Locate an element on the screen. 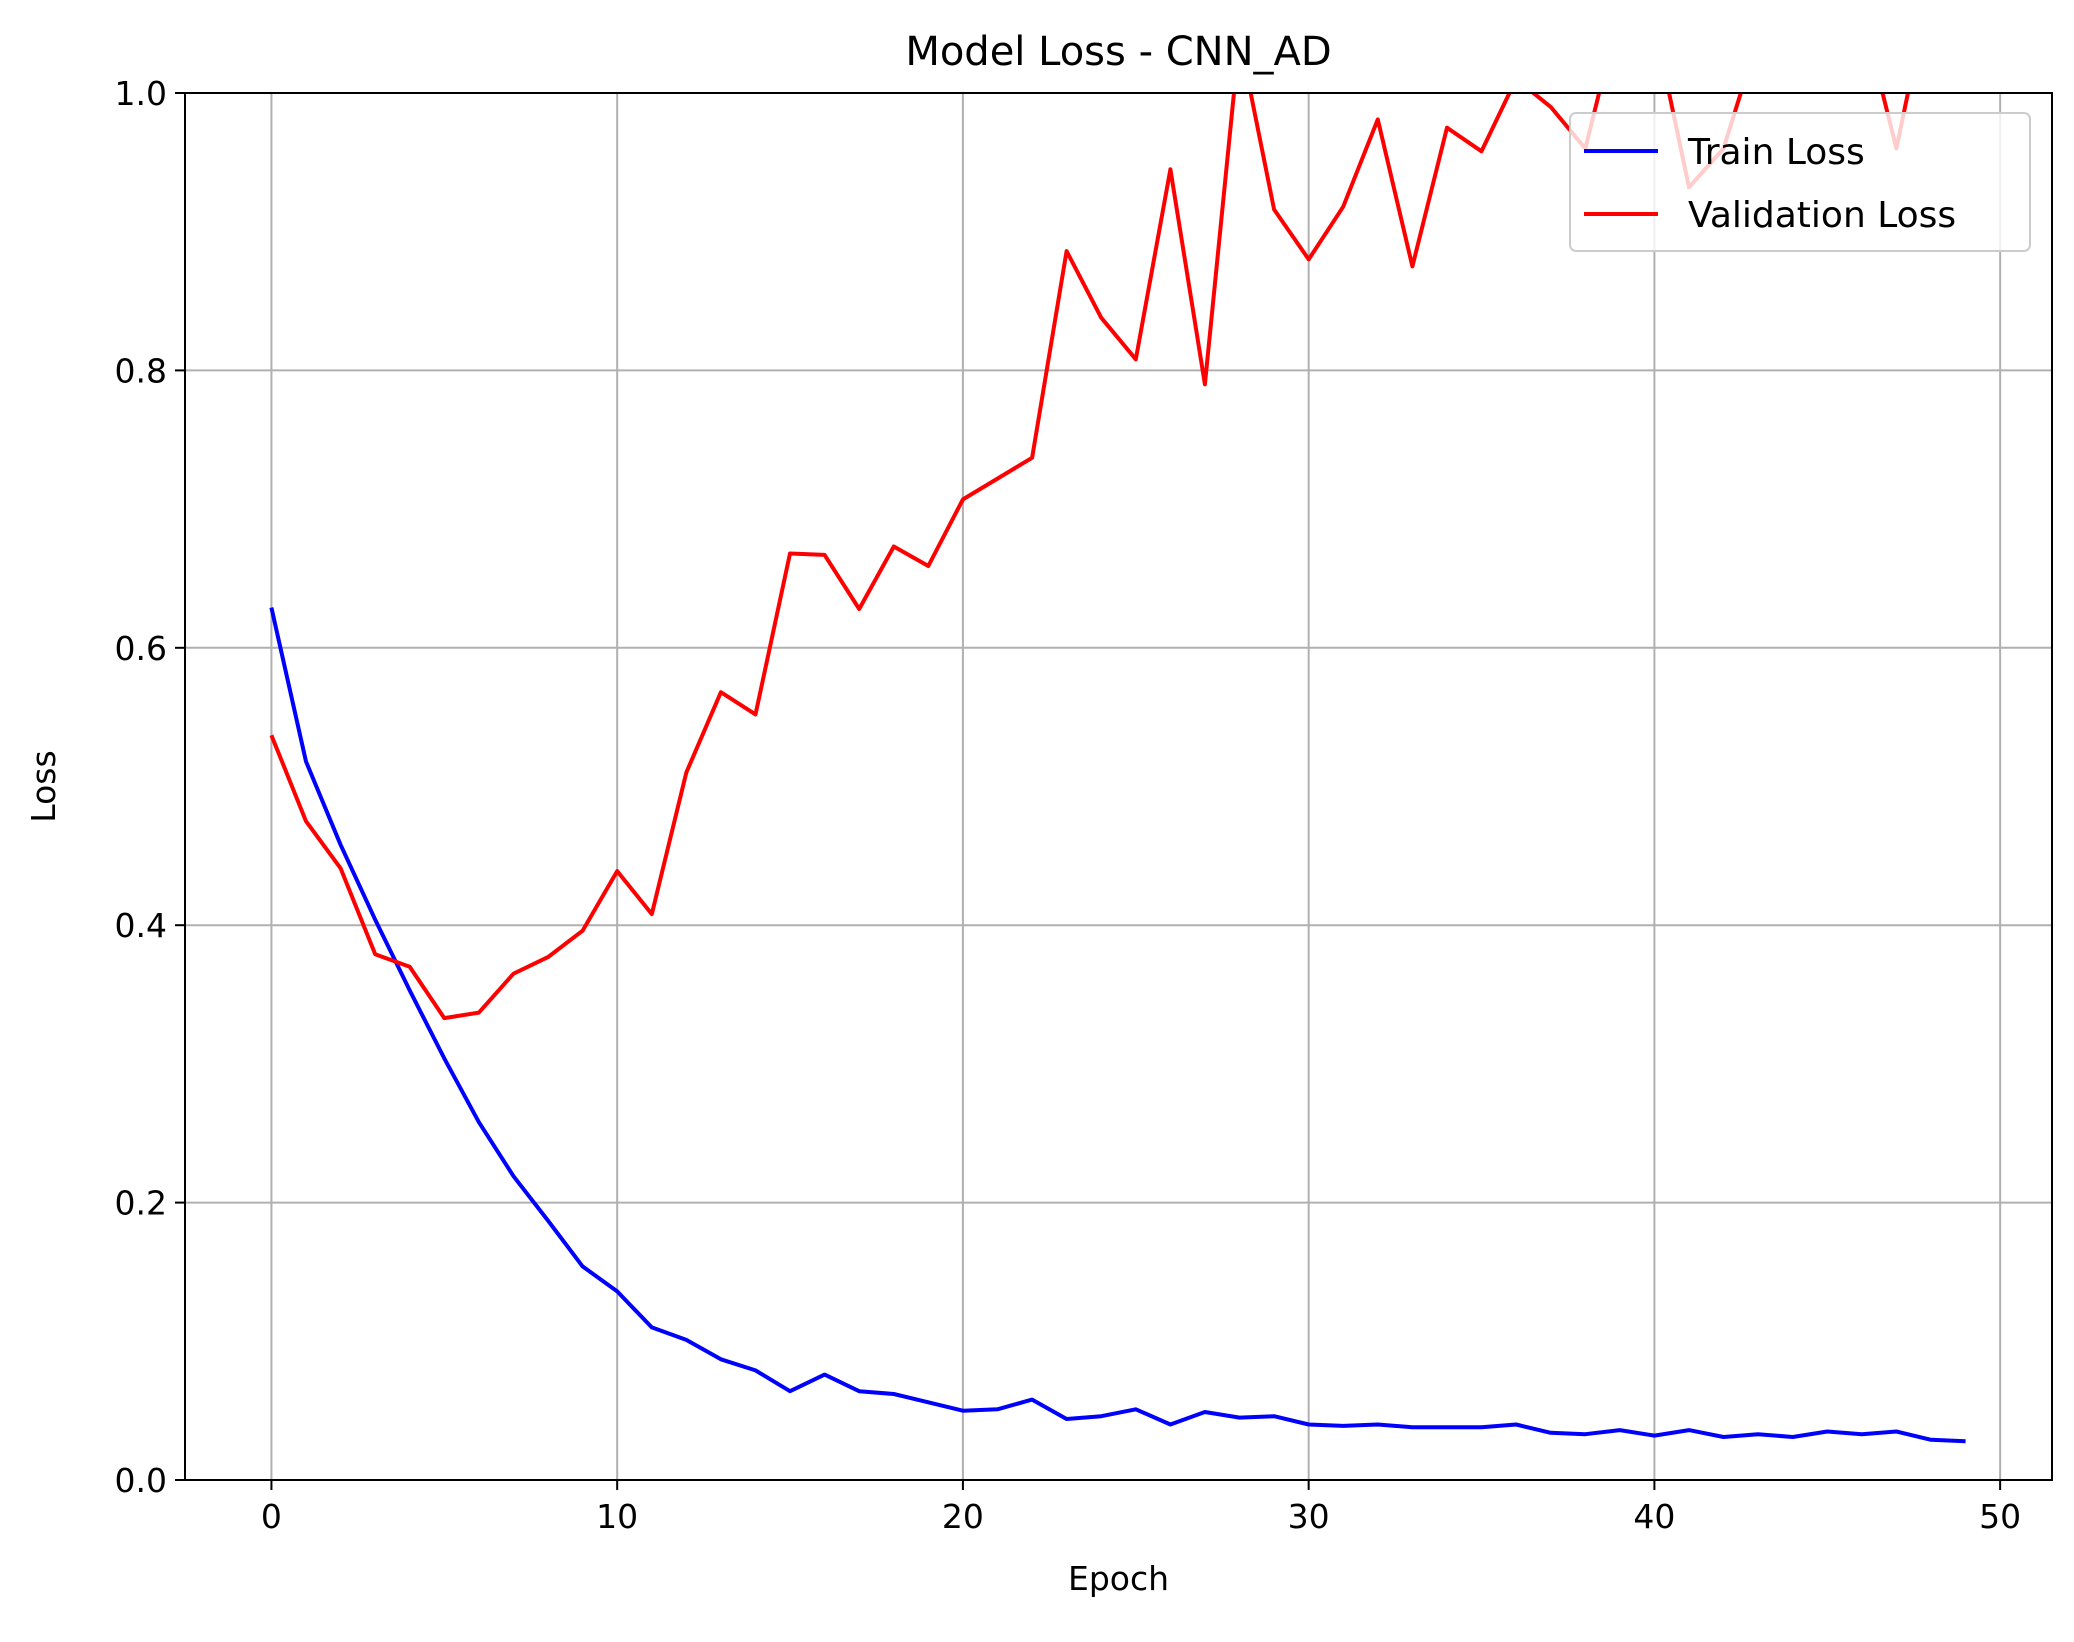 The height and width of the screenshot is (1642, 2074). legend: Train Loss Validation Loss is located at coordinates (1800, 182).